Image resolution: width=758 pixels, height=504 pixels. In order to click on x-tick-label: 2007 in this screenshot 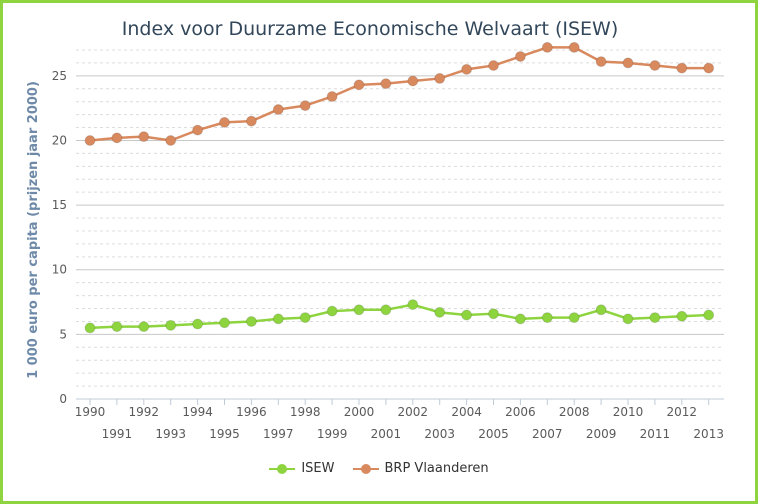, I will do `click(547, 434)`.